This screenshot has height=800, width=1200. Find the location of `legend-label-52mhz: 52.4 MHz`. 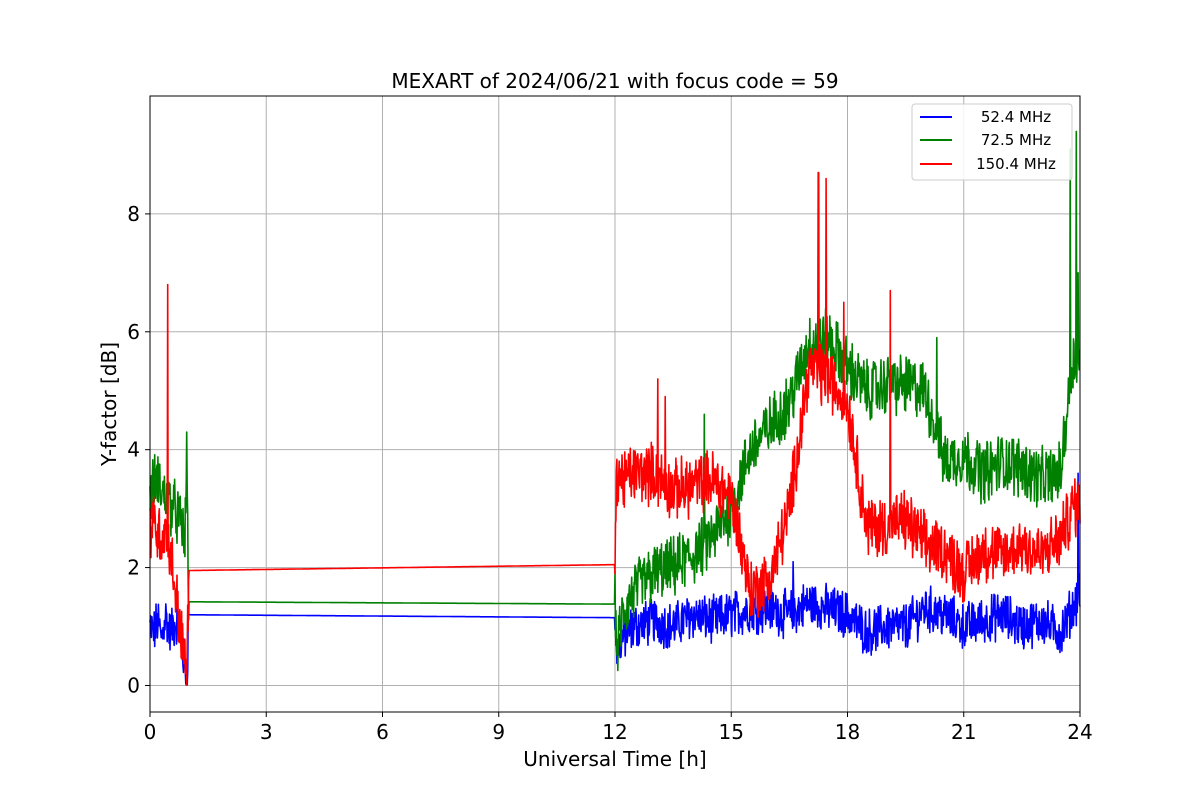

legend-label-52mhz: 52.4 MHz is located at coordinates (1016, 117).